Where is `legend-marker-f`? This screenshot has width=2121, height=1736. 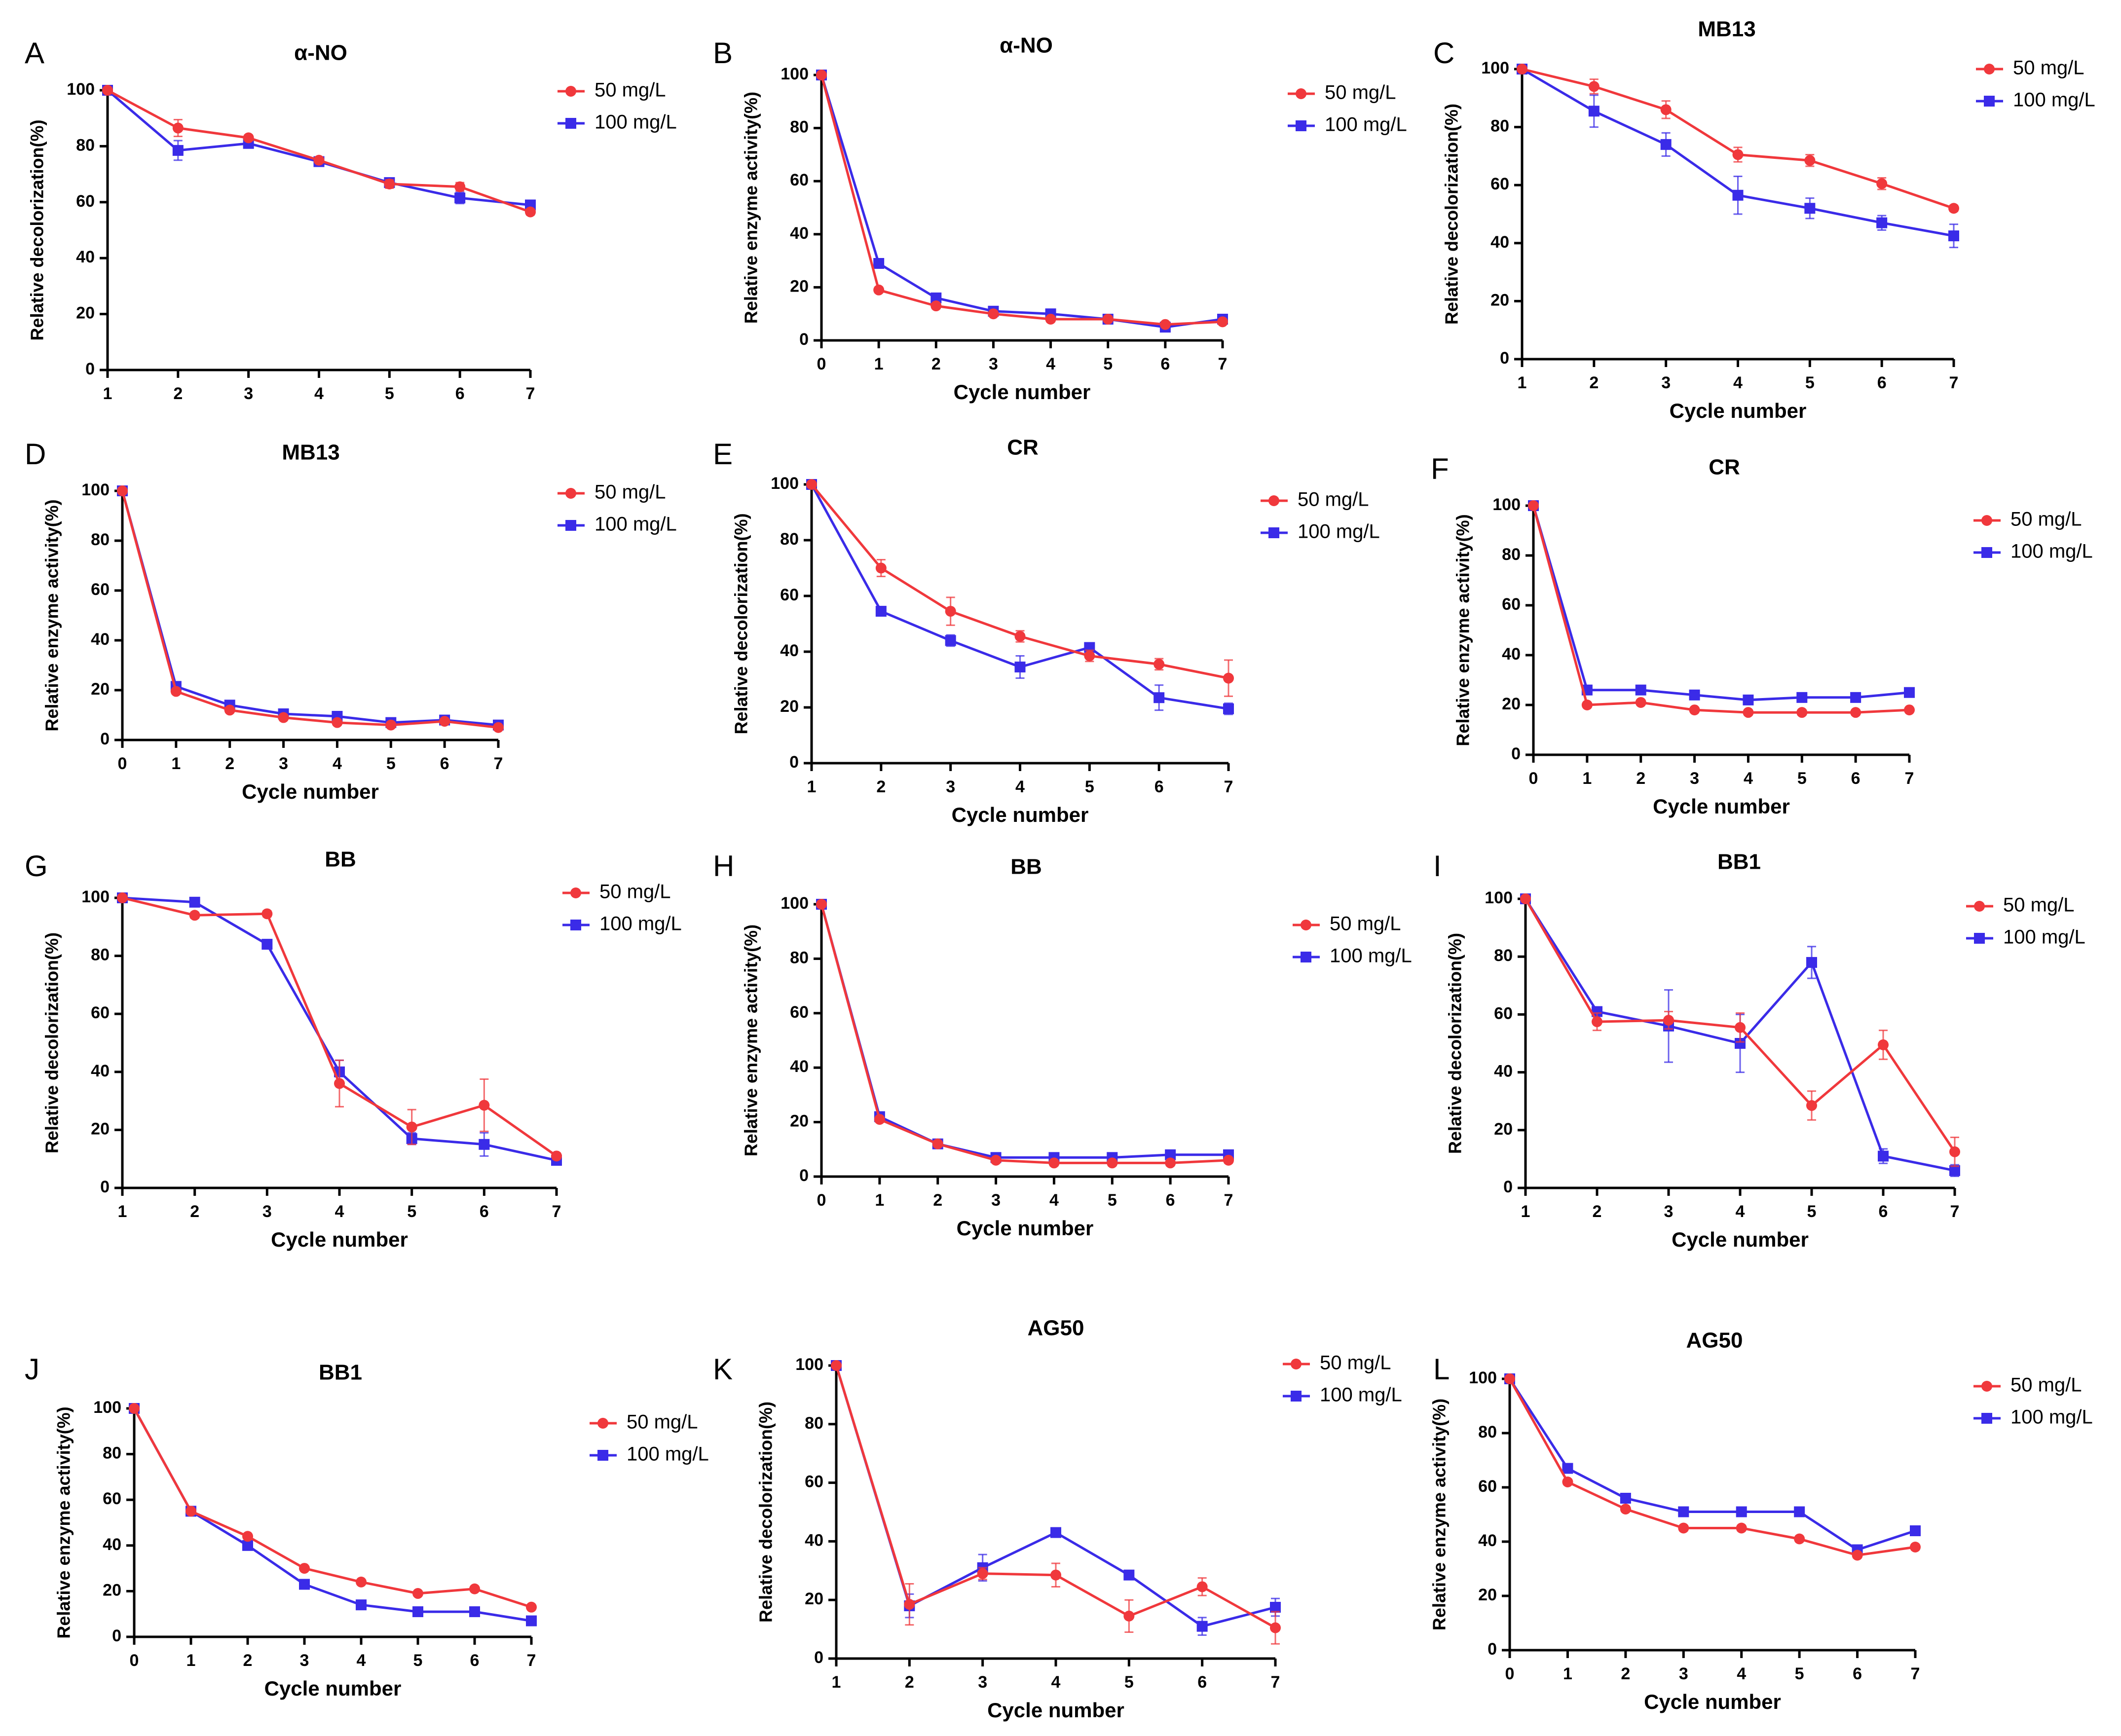
legend-marker-f is located at coordinates (1987, 521).